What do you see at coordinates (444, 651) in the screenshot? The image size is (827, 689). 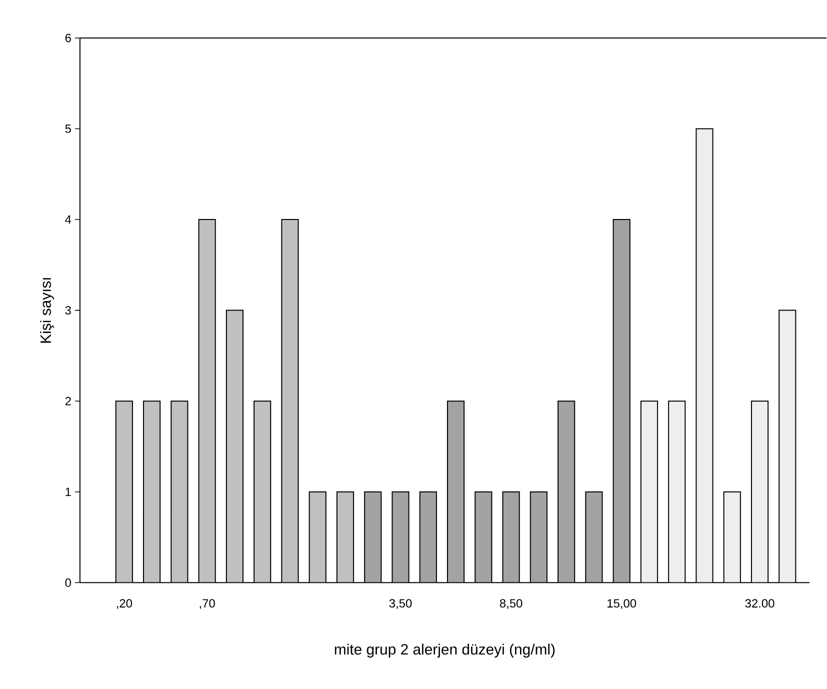 I see `x-axis-title: mite grup 2 alerjen düzeyi (ng/ml)` at bounding box center [444, 651].